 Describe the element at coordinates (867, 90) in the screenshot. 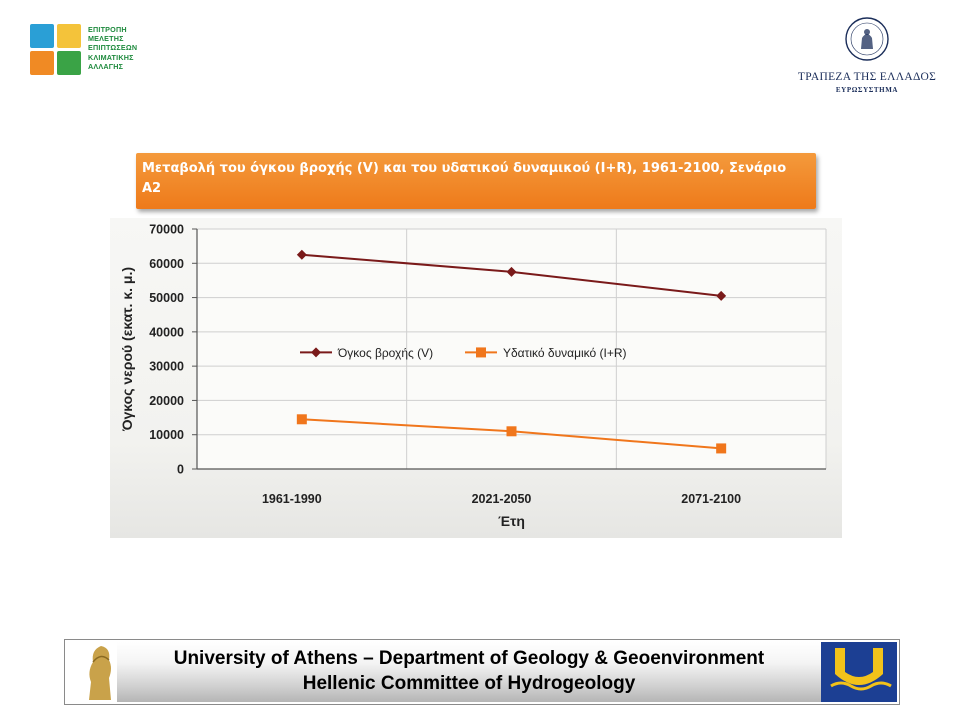

I see `bank-subtitle: ΕΥΡΩΣΥΣΤΗΜΑ` at that location.